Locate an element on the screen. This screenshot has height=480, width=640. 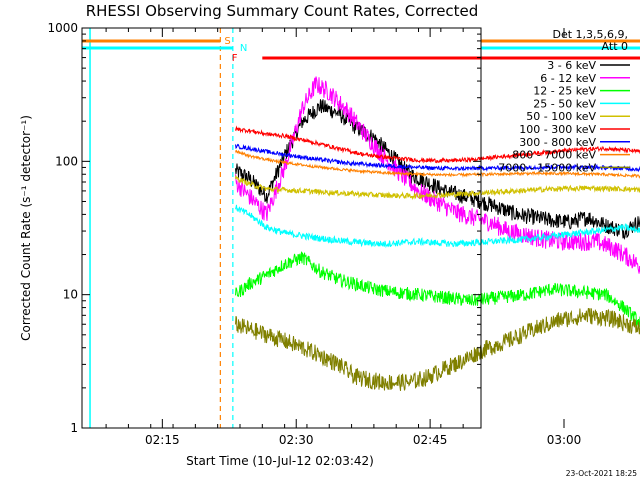
x-tick-label: 02:30 is located at coordinates (296, 440).